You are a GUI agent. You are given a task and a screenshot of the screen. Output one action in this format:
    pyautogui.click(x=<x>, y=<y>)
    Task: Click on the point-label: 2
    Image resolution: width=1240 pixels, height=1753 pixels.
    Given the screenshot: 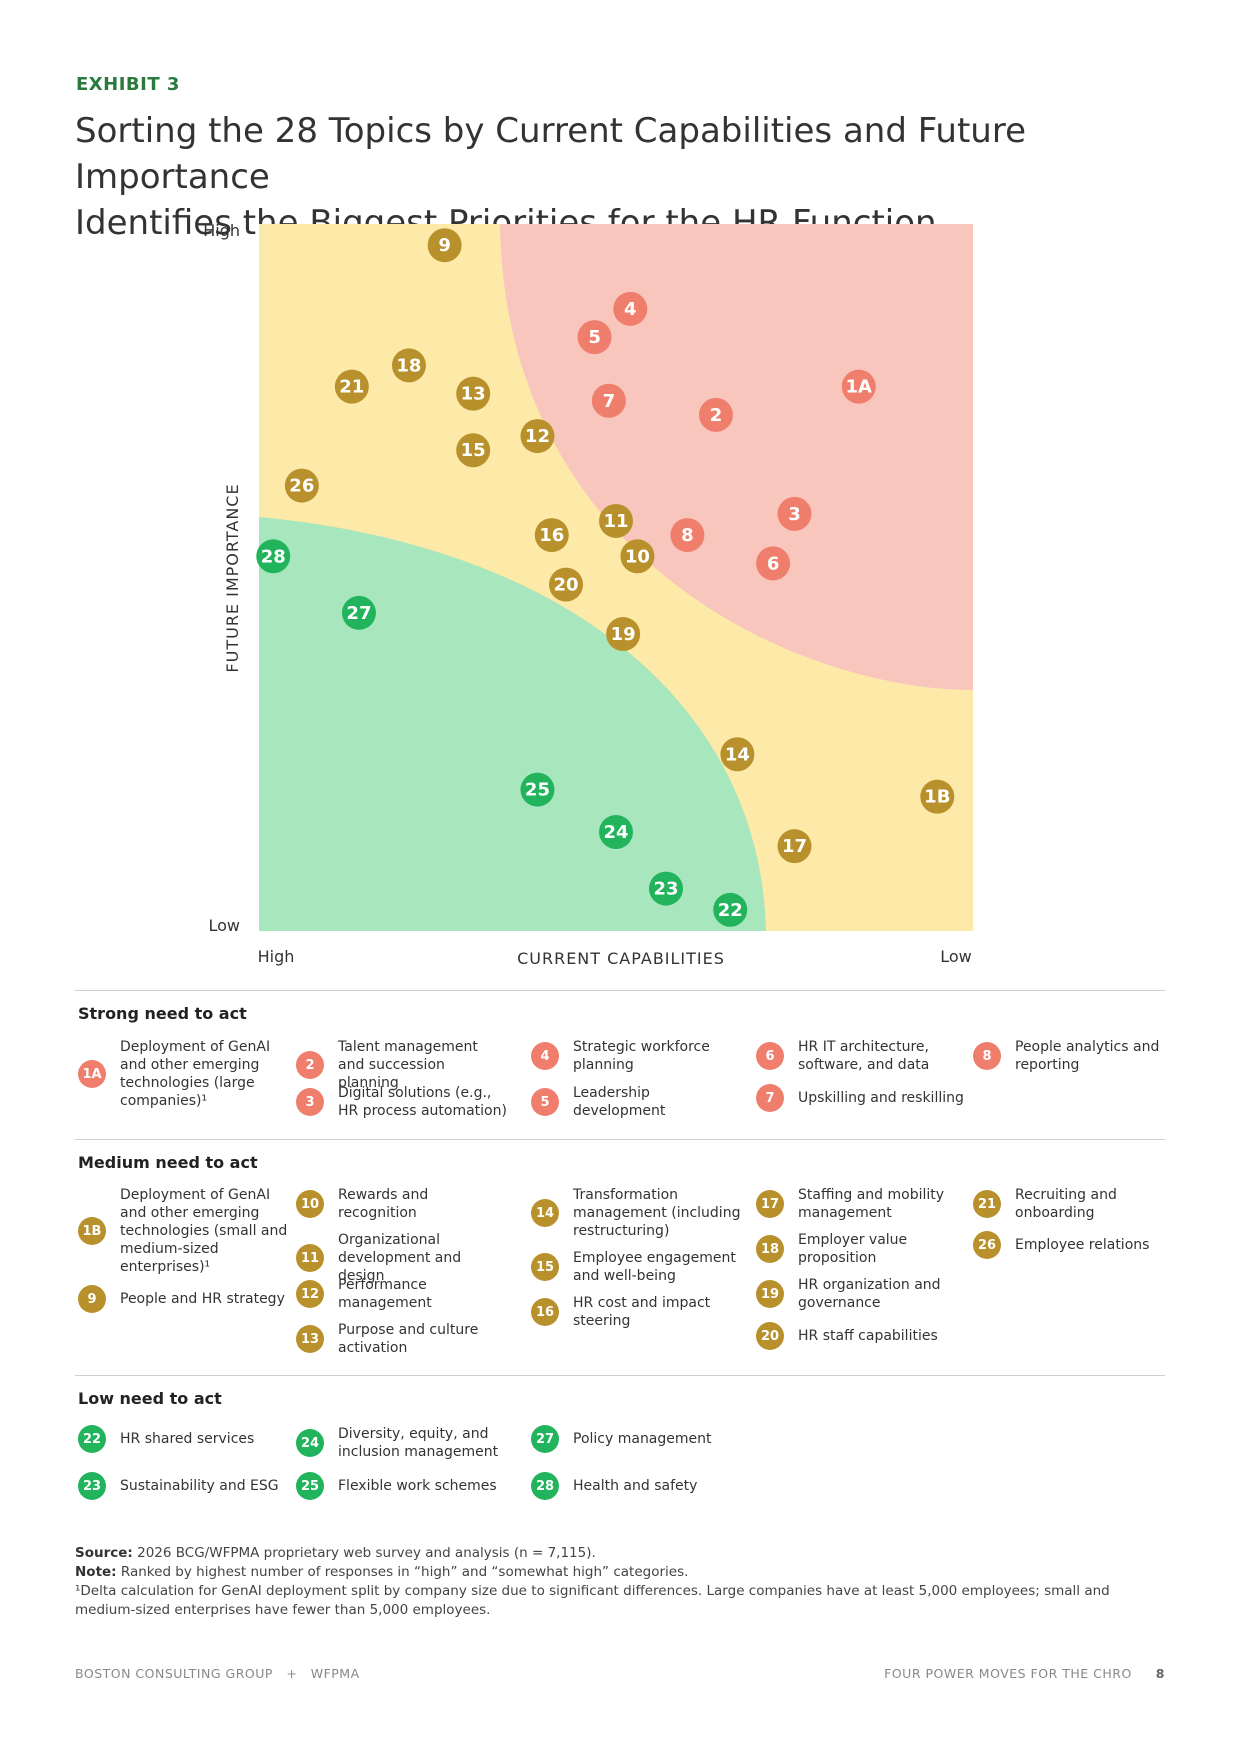 What is the action you would take?
    pyautogui.click(x=716, y=415)
    